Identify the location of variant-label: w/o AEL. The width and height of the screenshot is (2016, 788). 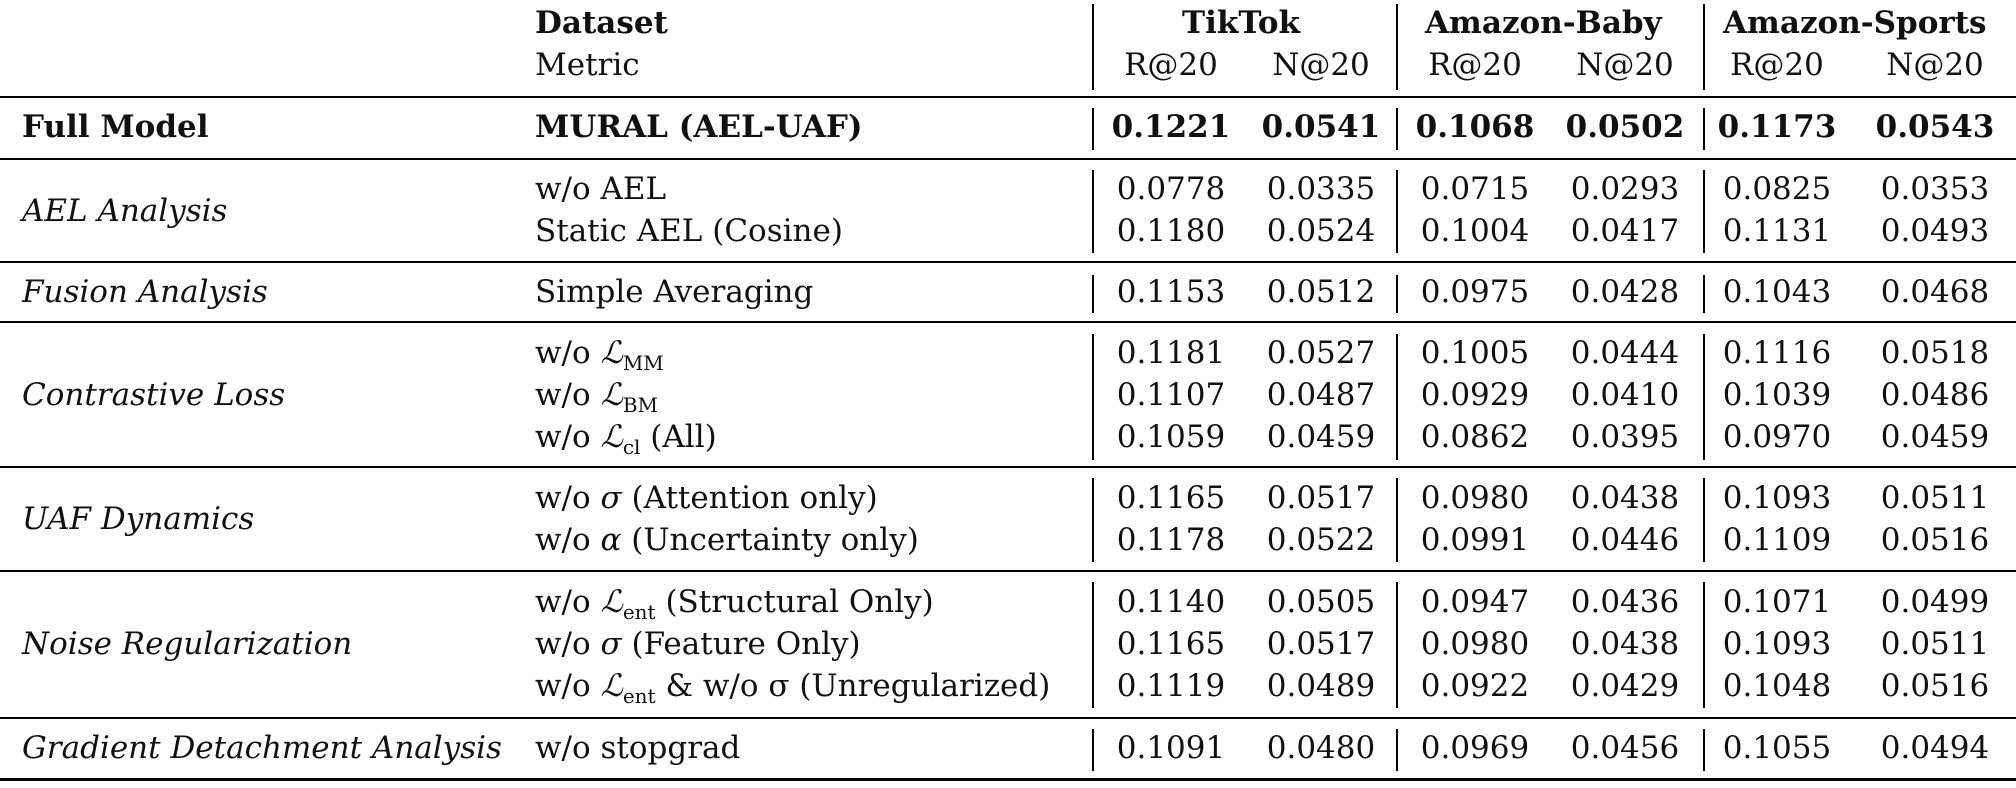
(601, 189).